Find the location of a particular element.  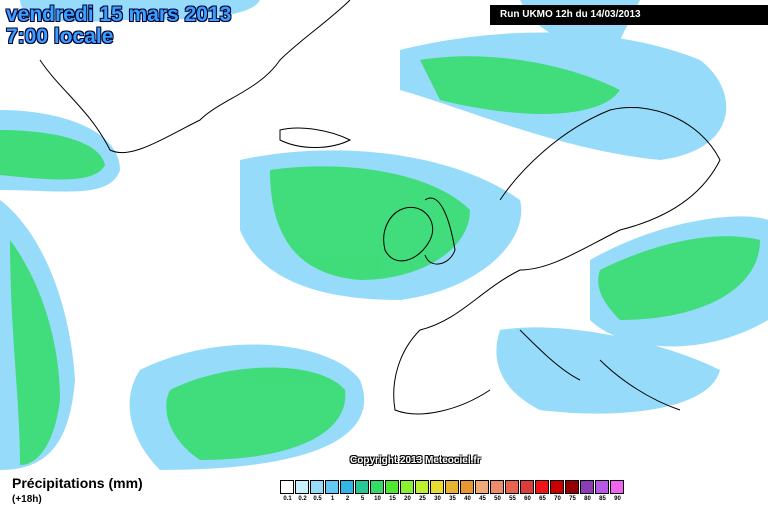

legend-item: 65 is located at coordinates (542, 492).